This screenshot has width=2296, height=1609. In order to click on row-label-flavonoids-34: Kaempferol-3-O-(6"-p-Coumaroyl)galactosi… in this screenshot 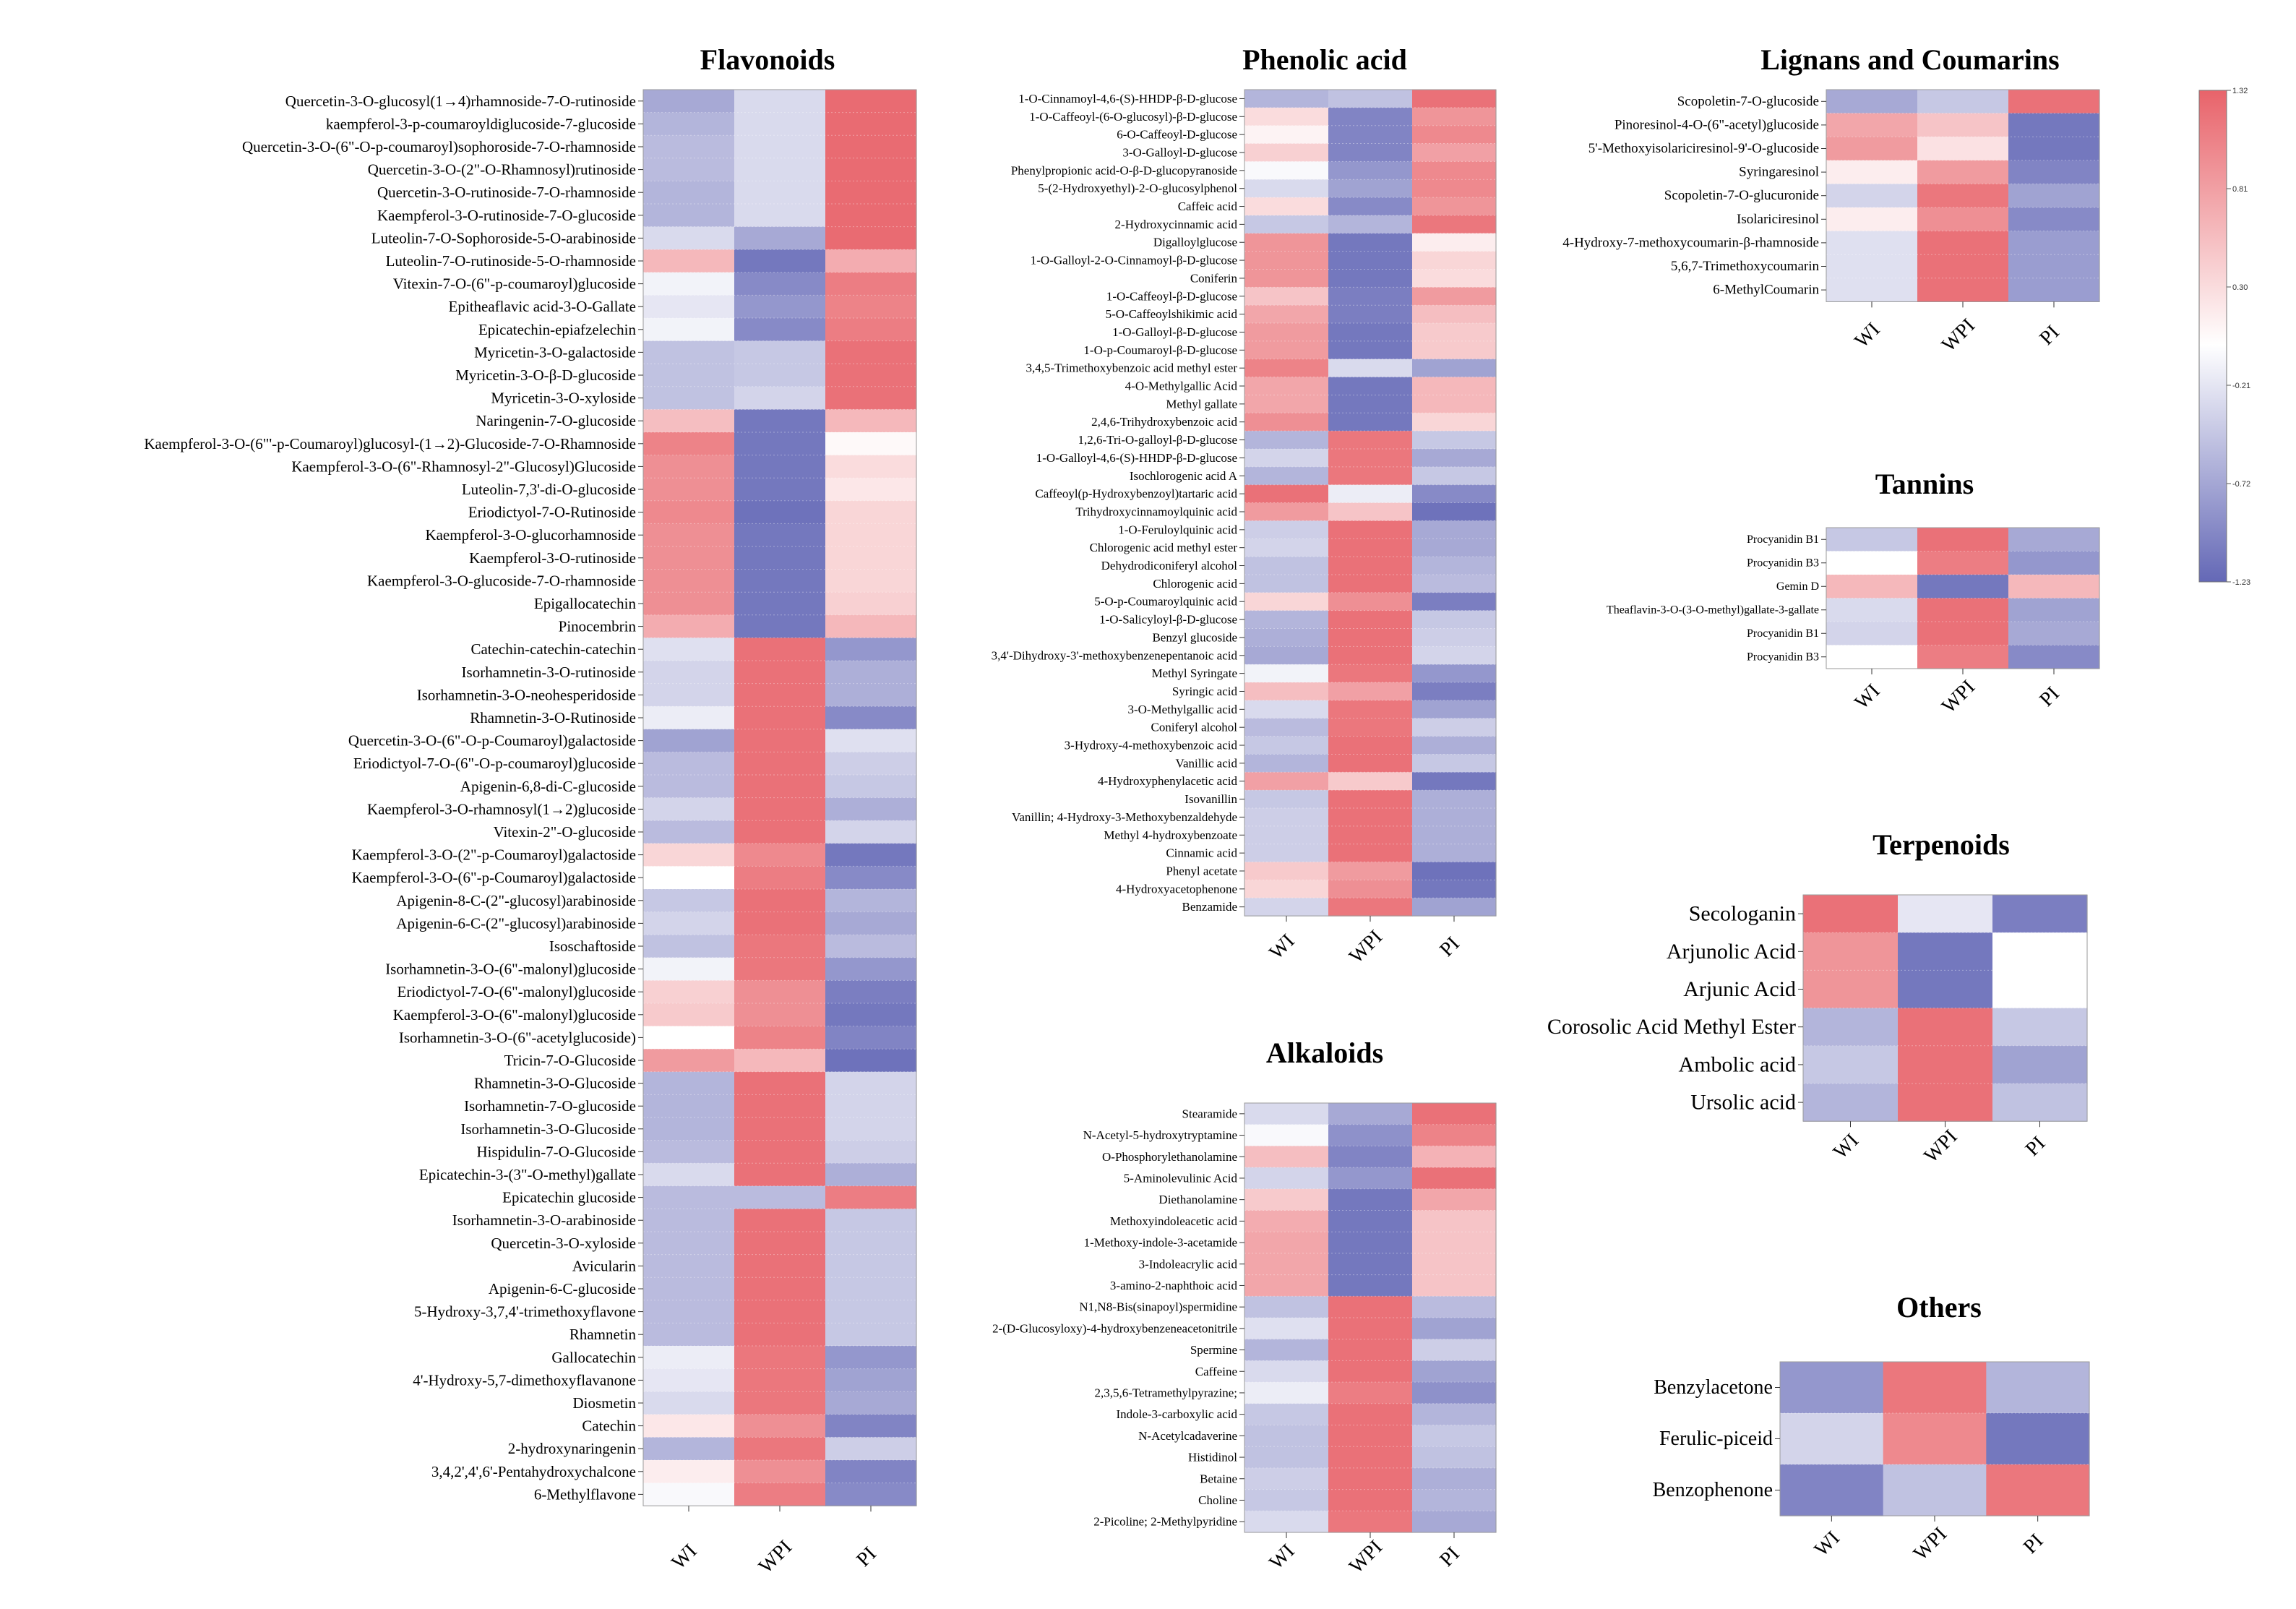, I will do `click(494, 877)`.